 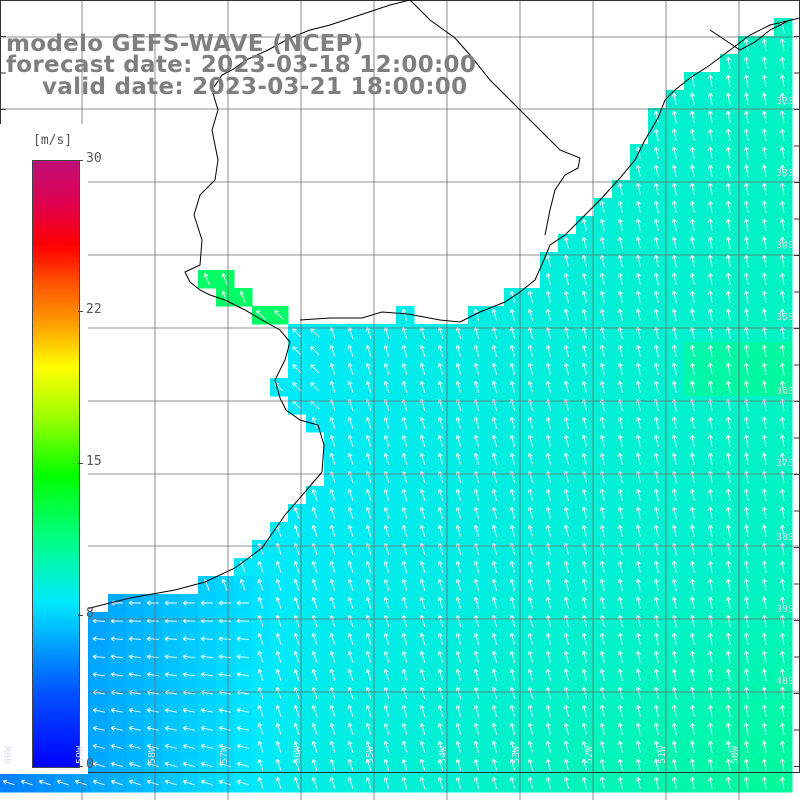 What do you see at coordinates (94, 309) in the screenshot?
I see `colorbar-tick-22: 22` at bounding box center [94, 309].